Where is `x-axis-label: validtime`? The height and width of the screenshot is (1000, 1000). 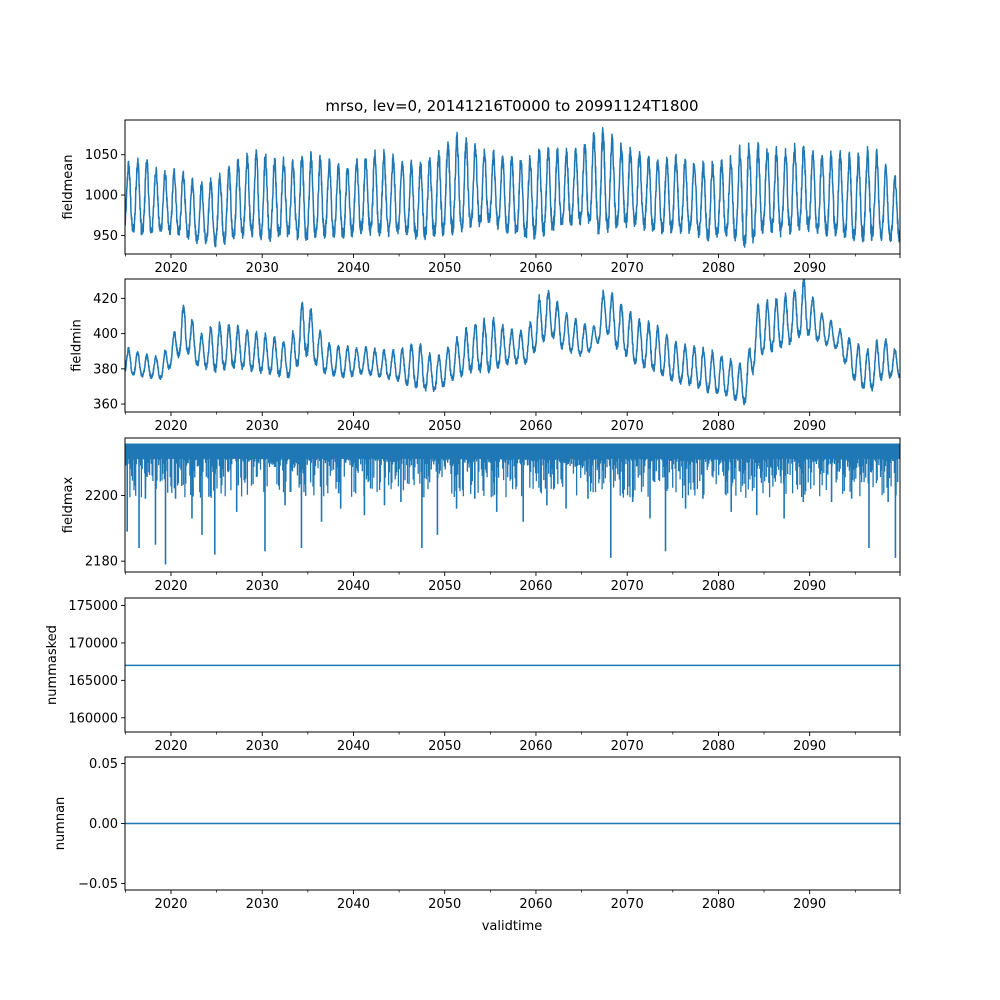 x-axis-label: validtime is located at coordinates (512, 926).